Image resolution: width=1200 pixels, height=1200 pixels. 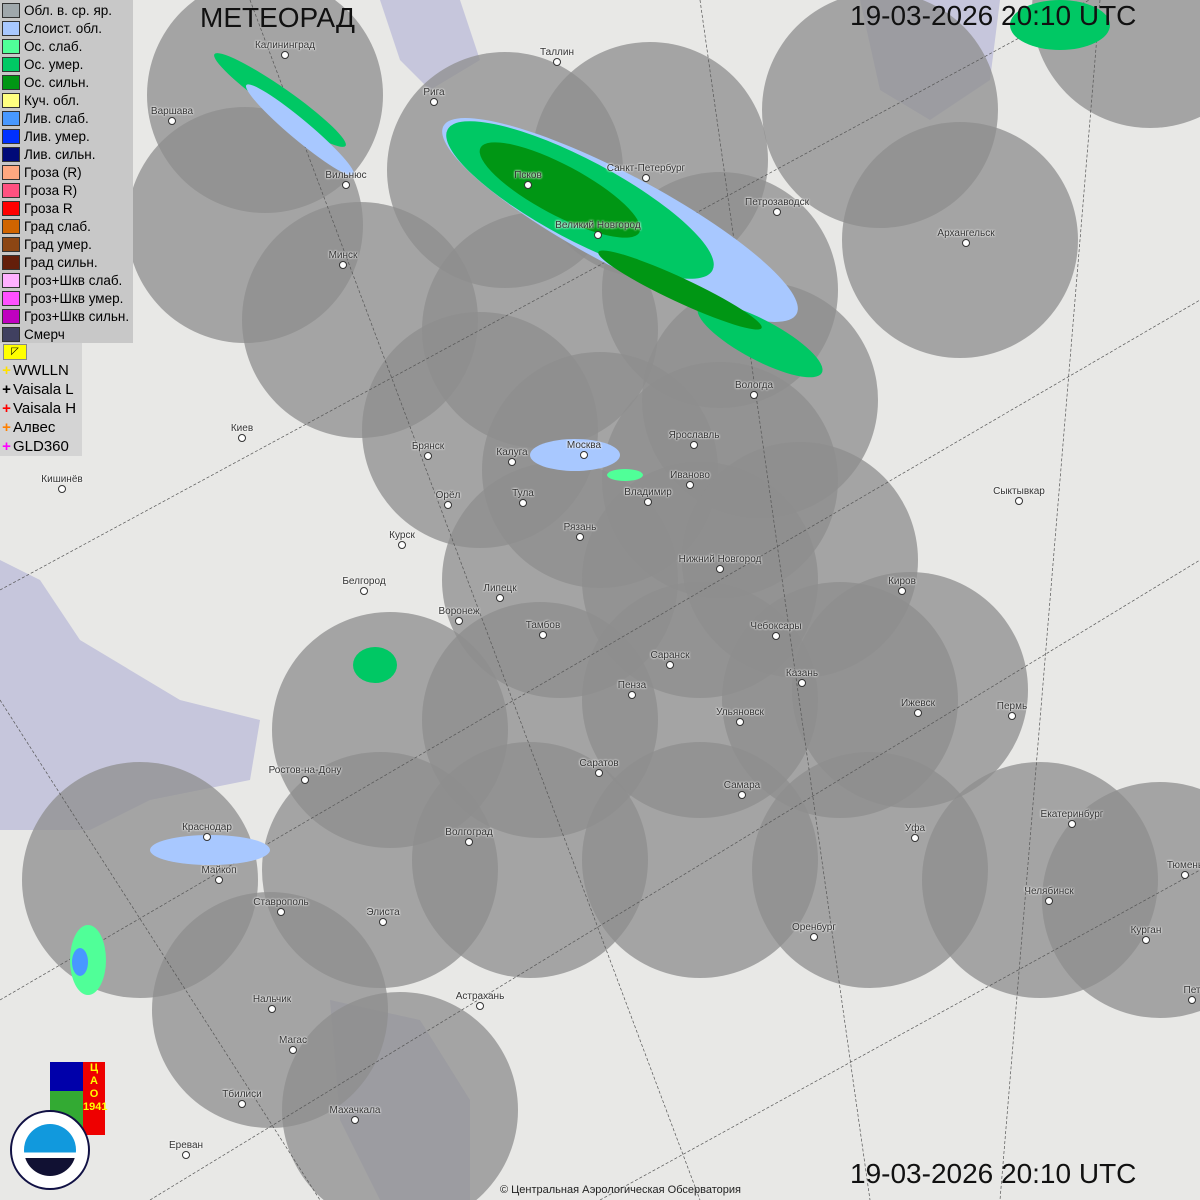 I want to click on legend-item: Ос. слаб., so click(x=66, y=46).